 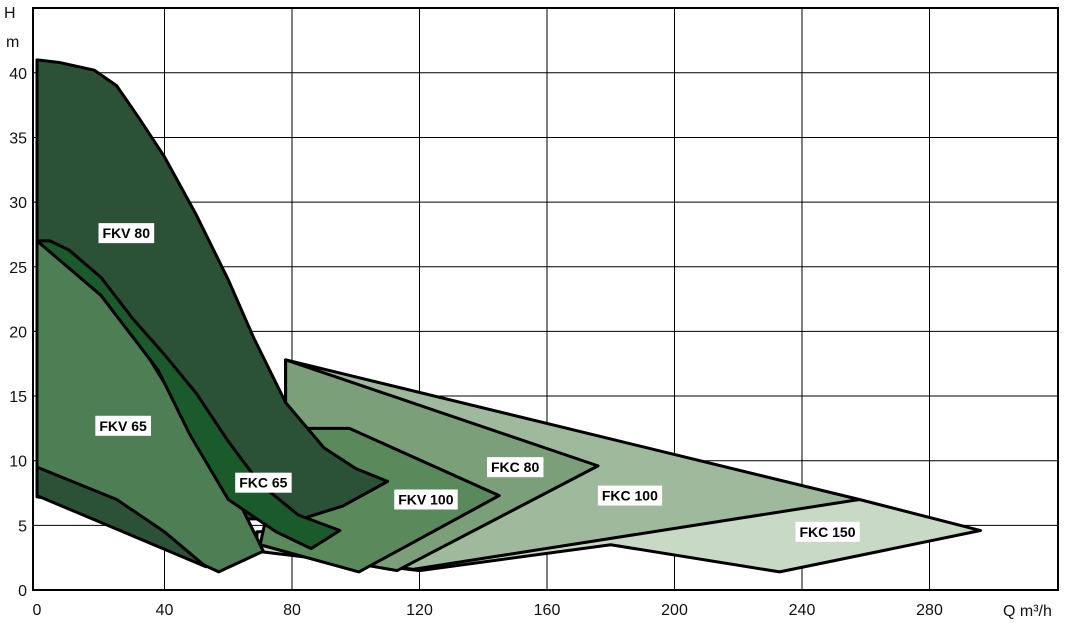 I want to click on region-label-fkc-80: FKC 80, so click(x=515, y=467).